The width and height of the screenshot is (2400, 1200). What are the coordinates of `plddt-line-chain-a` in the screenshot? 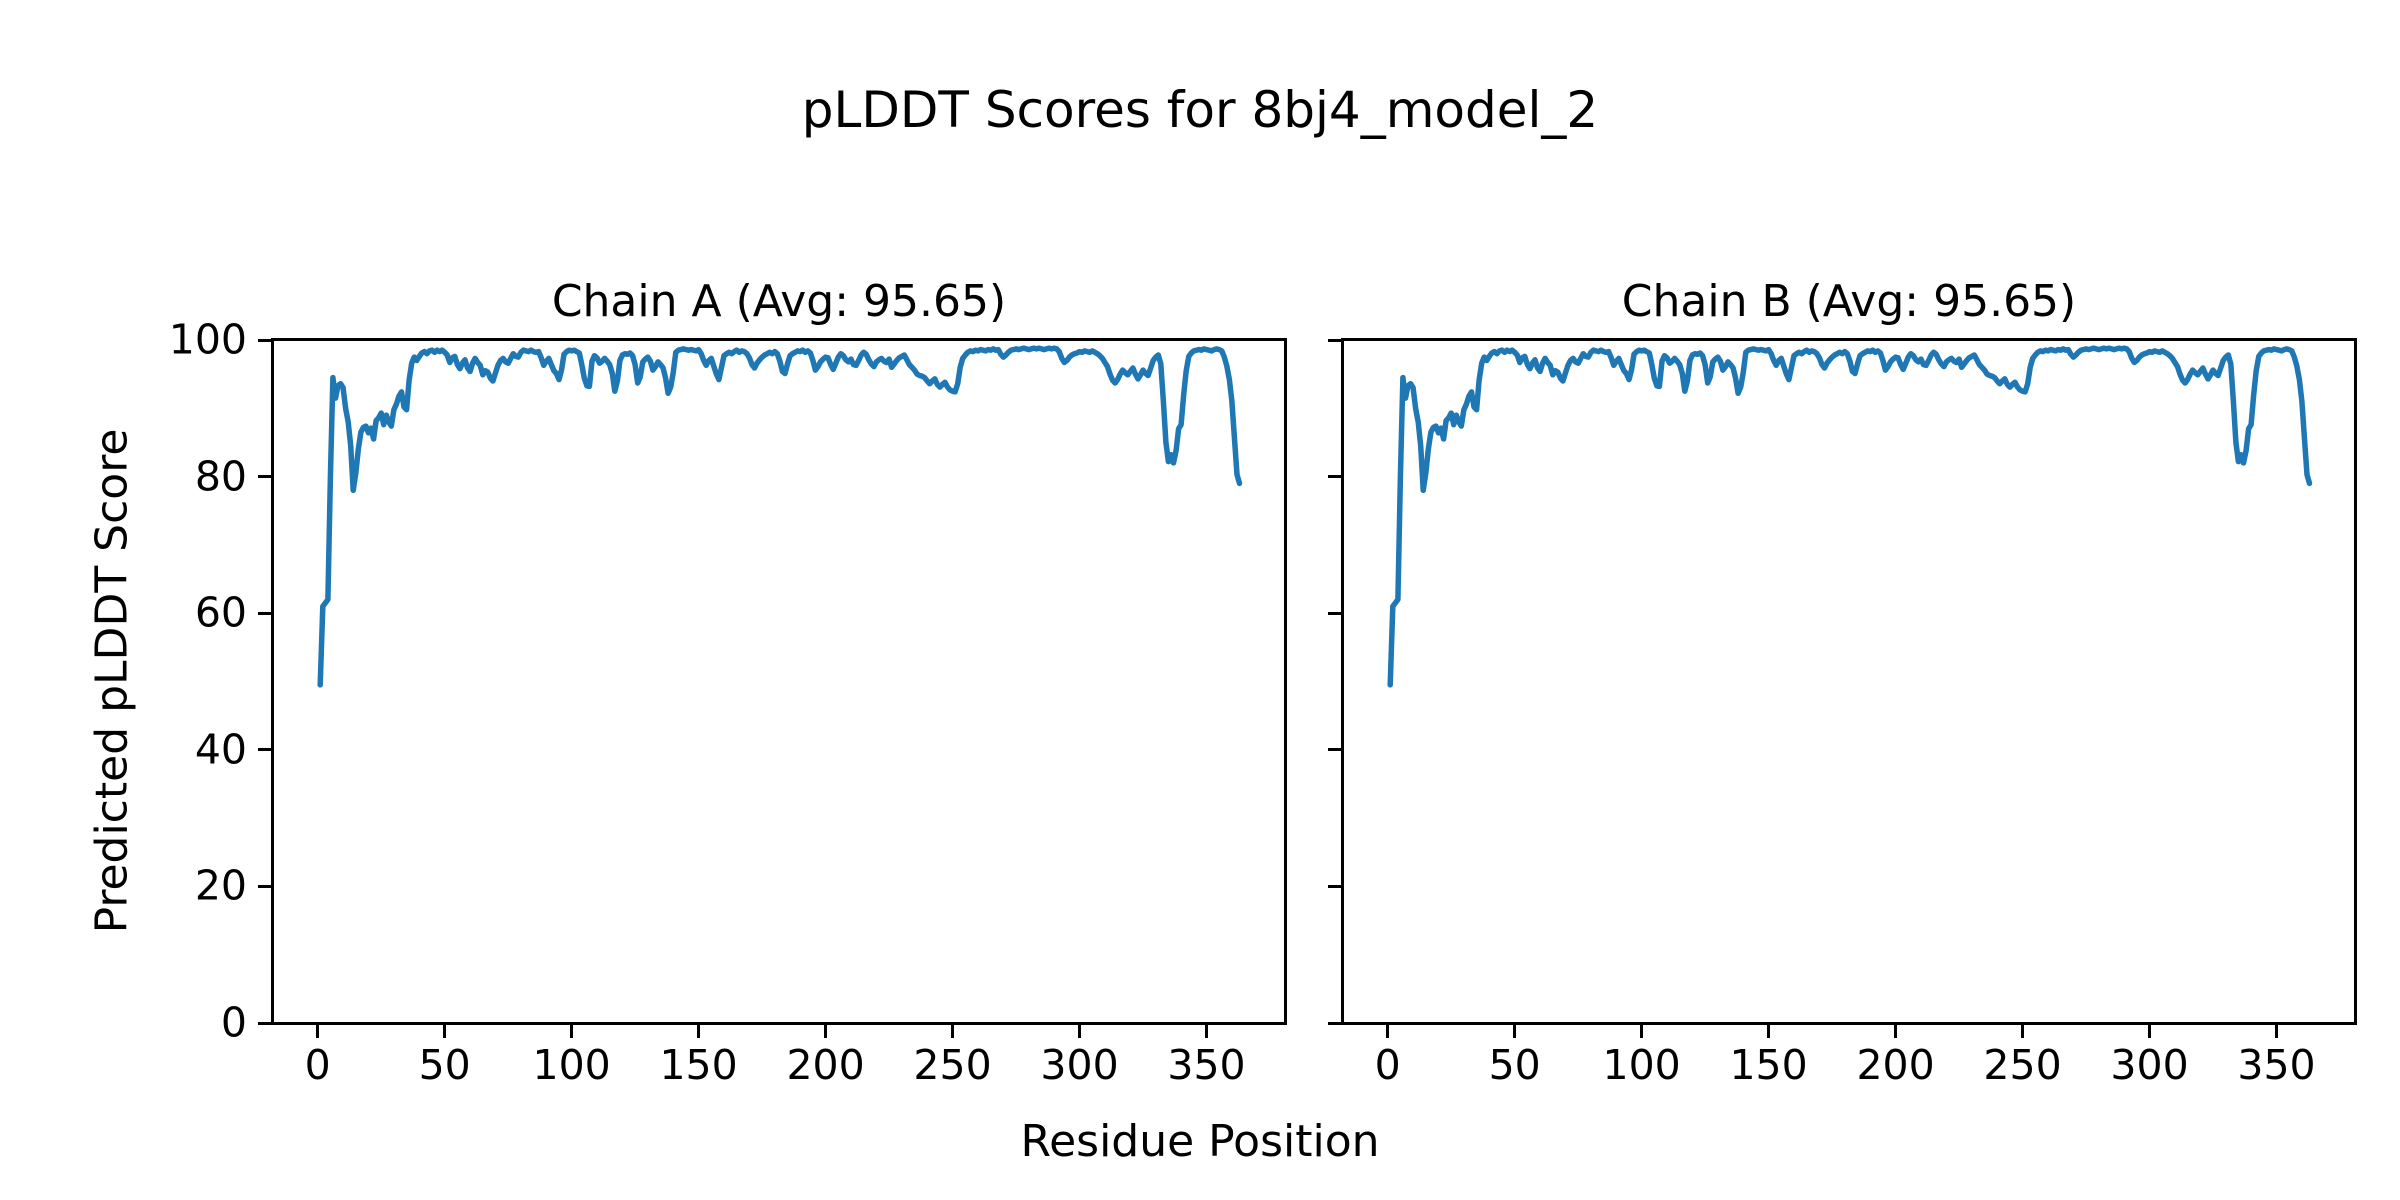 It's located at (780, 516).